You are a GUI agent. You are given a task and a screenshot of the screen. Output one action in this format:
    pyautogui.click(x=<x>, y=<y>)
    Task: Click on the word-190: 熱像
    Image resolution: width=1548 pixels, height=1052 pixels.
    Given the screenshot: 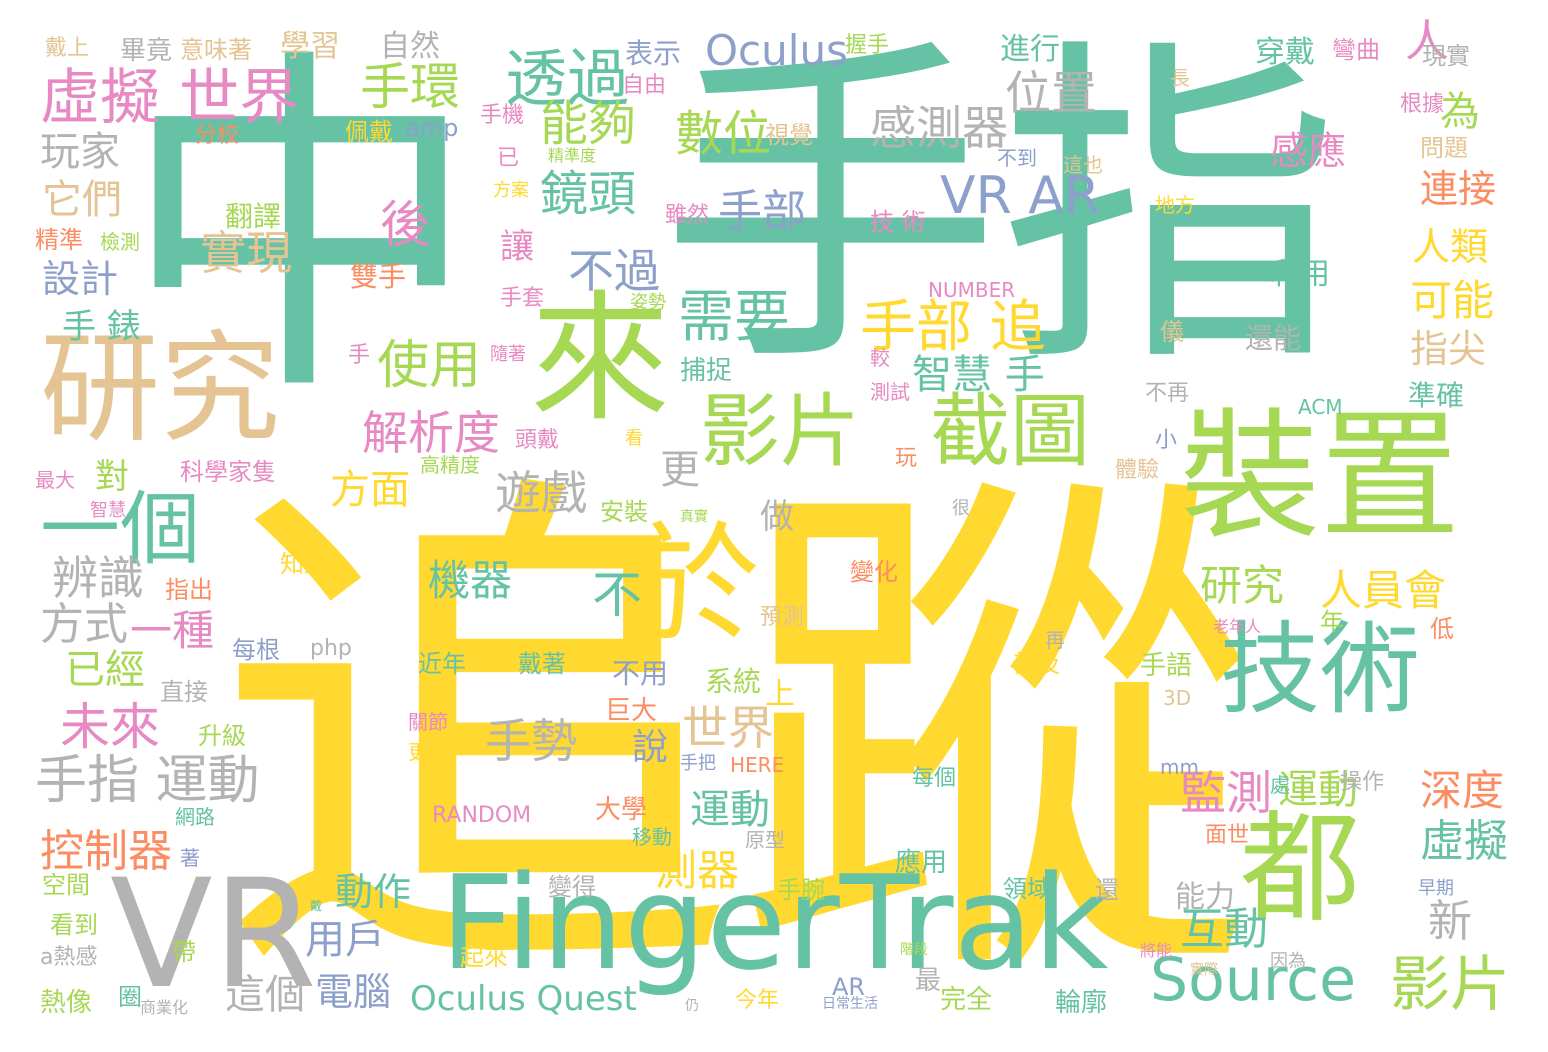 What is the action you would take?
    pyautogui.click(x=66, y=1003)
    